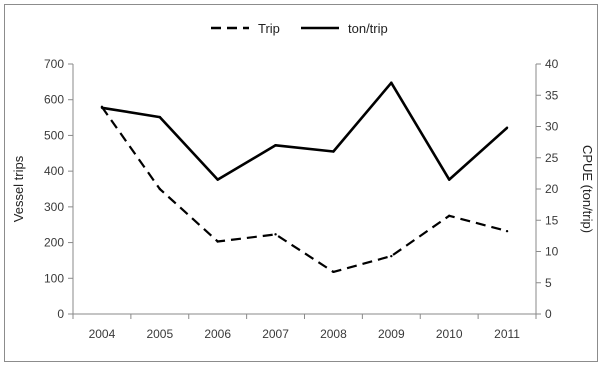  Describe the element at coordinates (368, 28) in the screenshot. I see `legend-label-ton-per-trip: ton/trip` at that location.